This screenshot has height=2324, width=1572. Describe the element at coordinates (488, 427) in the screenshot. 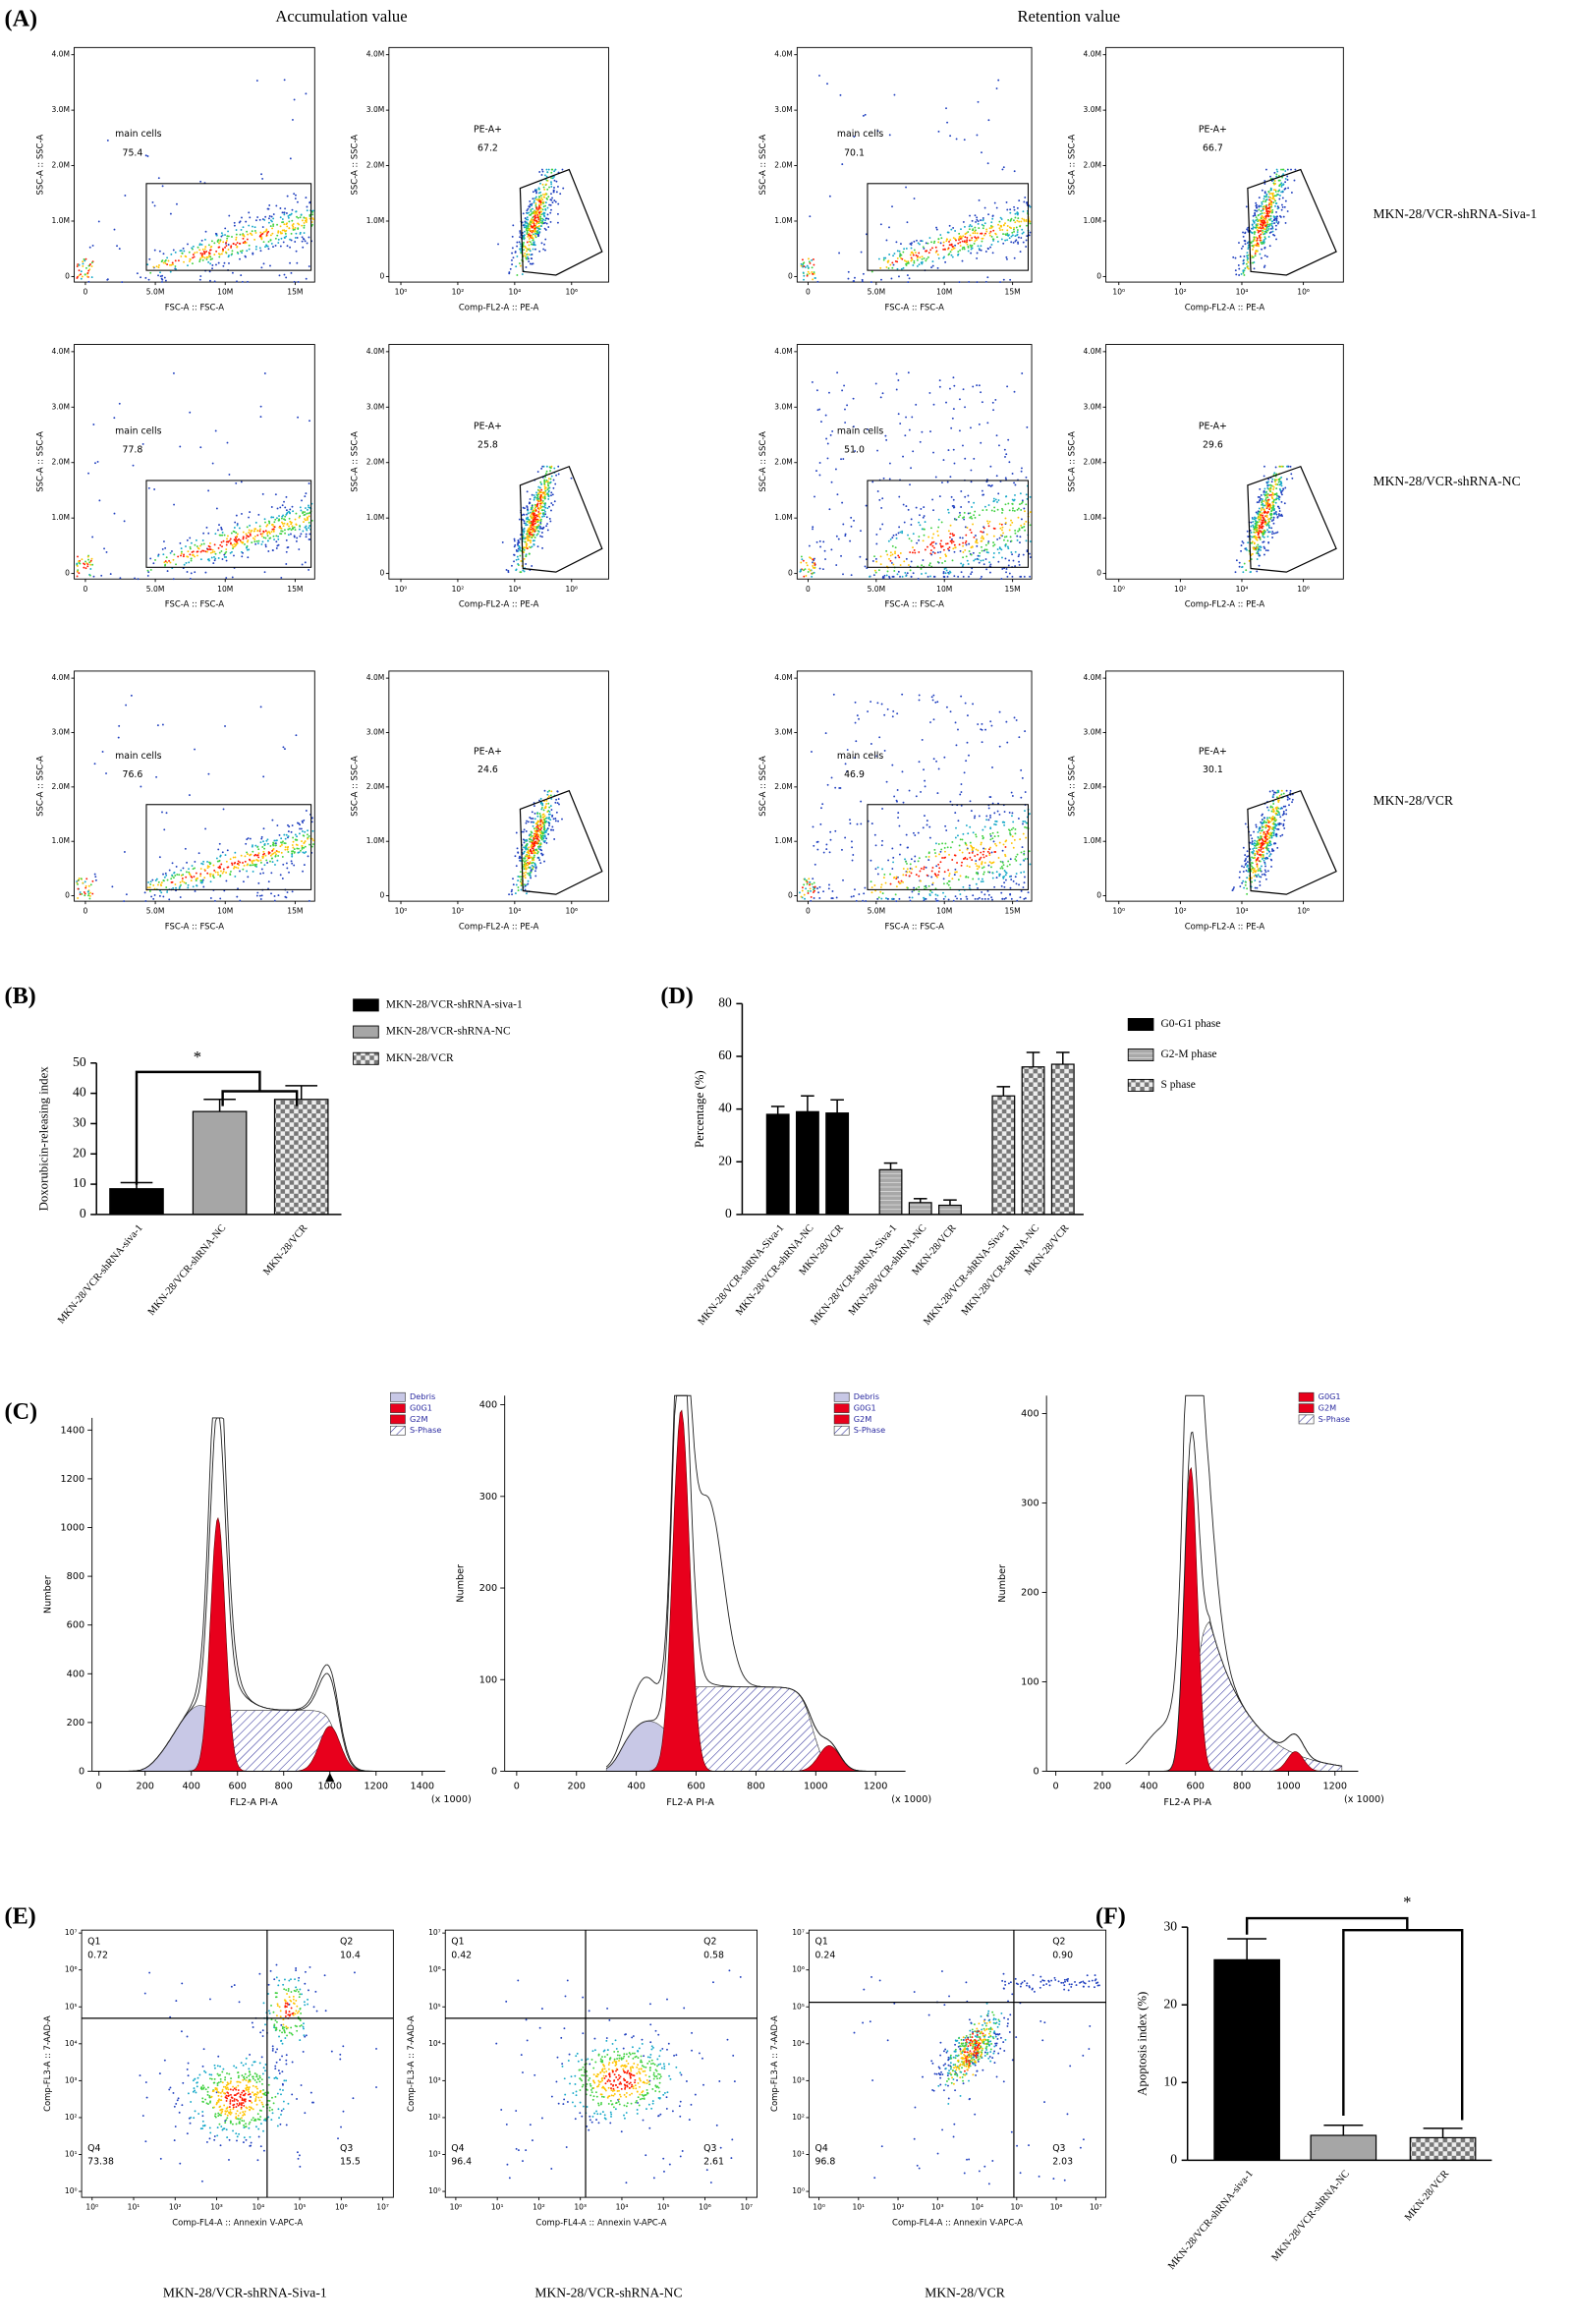

I see `gate-label: PE-A+` at that location.